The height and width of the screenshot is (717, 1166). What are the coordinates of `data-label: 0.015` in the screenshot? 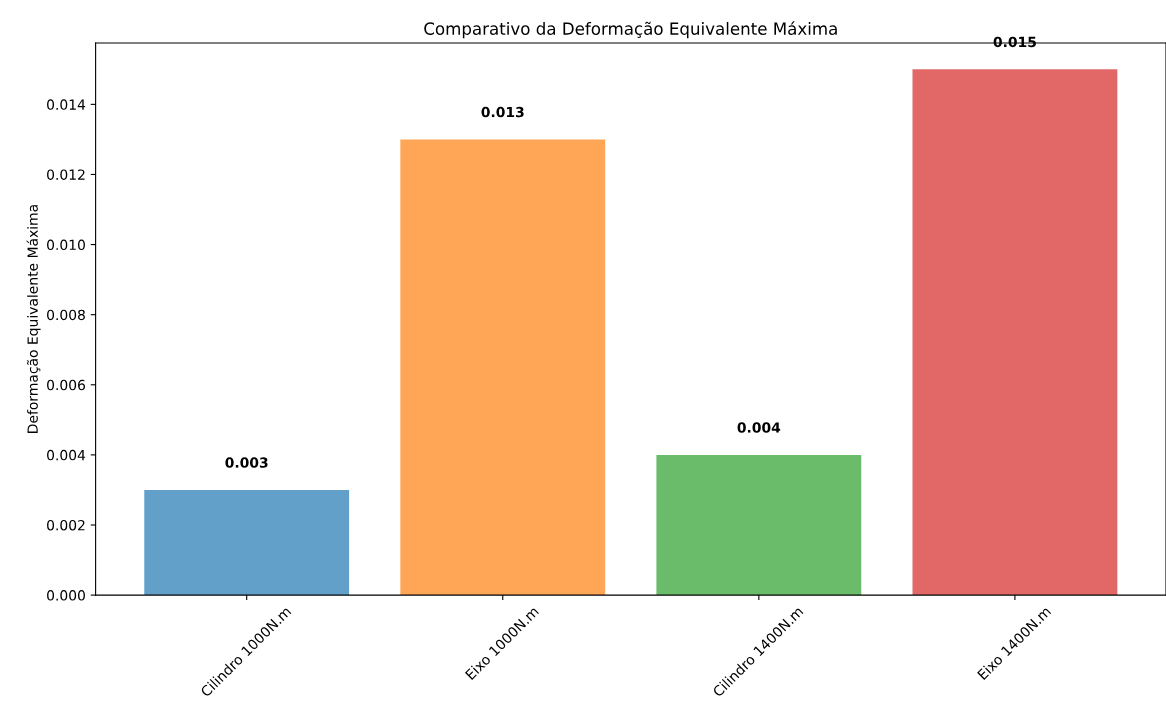 It's located at (1014, 42).